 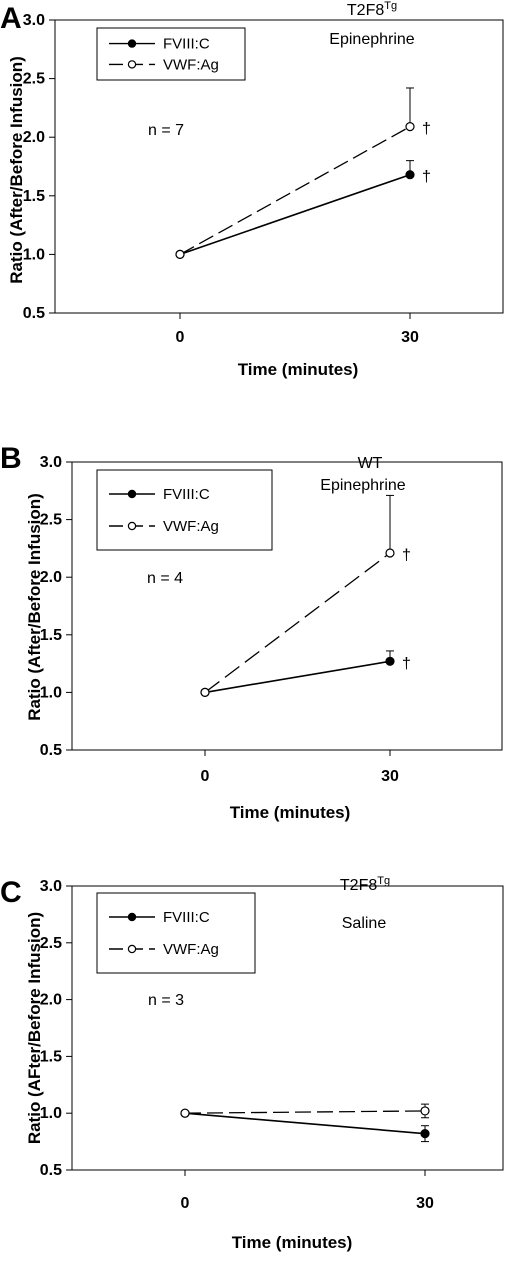 I want to click on y-axis-title: Ratio (AFter/Before Infusion), so click(x=34, y=1028).